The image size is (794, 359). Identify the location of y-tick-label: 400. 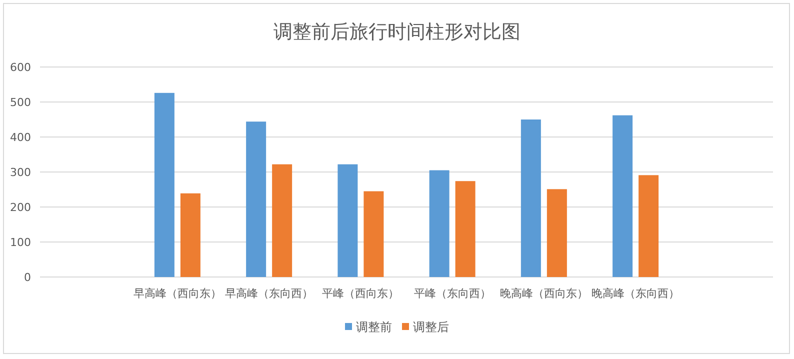
(20, 137).